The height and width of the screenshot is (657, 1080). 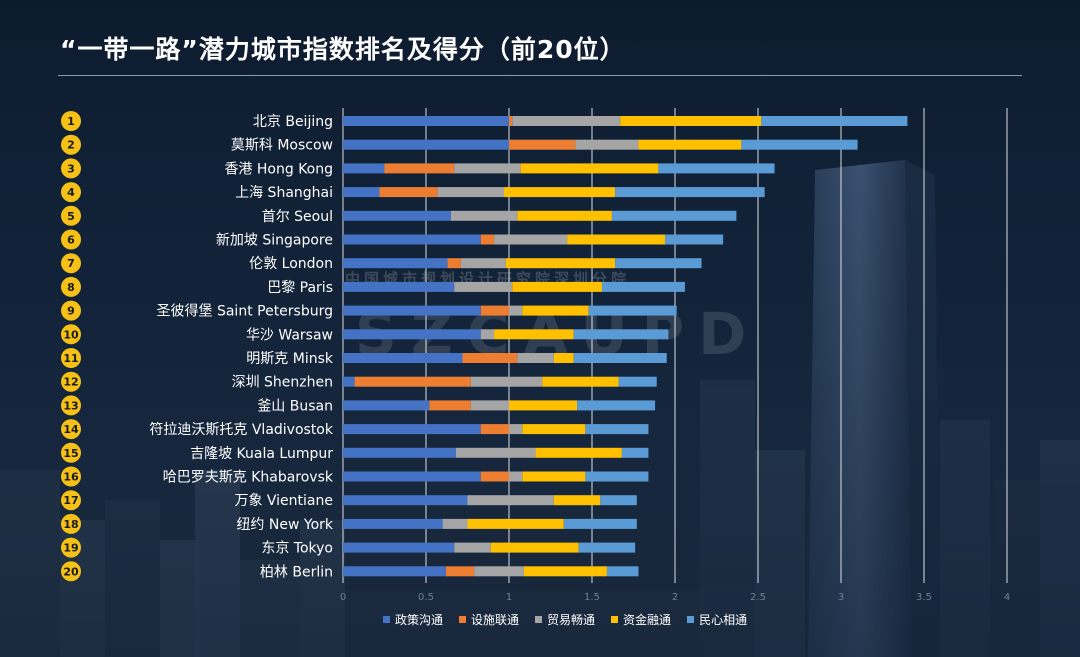 I want to click on city-label: 深圳 Shenzhen, so click(x=282, y=383).